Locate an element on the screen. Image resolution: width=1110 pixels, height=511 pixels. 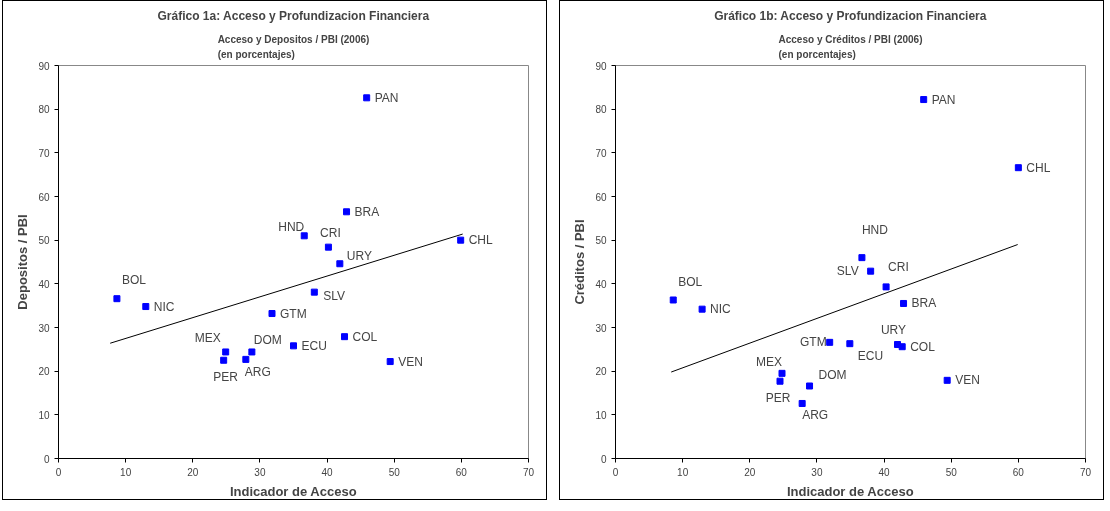
chart-subtitle: Acceso y Depositos / PBI (2006) (en porcentajes) is located at coordinates (293, 47).